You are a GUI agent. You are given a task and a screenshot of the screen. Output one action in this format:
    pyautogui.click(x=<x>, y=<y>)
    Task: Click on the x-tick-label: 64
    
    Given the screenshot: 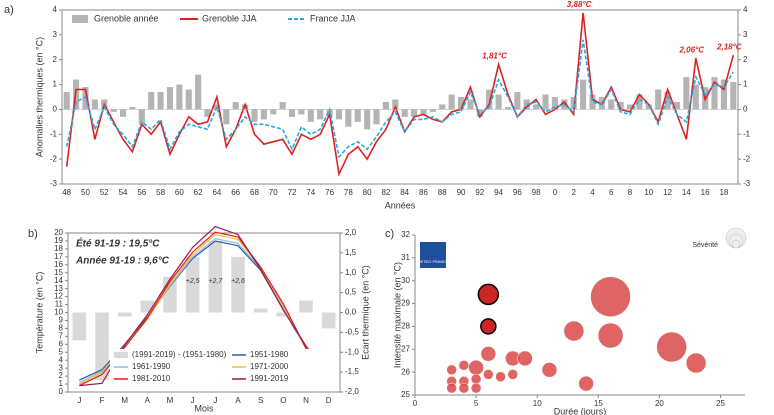 What is the action you would take?
    pyautogui.click(x=216, y=192)
    